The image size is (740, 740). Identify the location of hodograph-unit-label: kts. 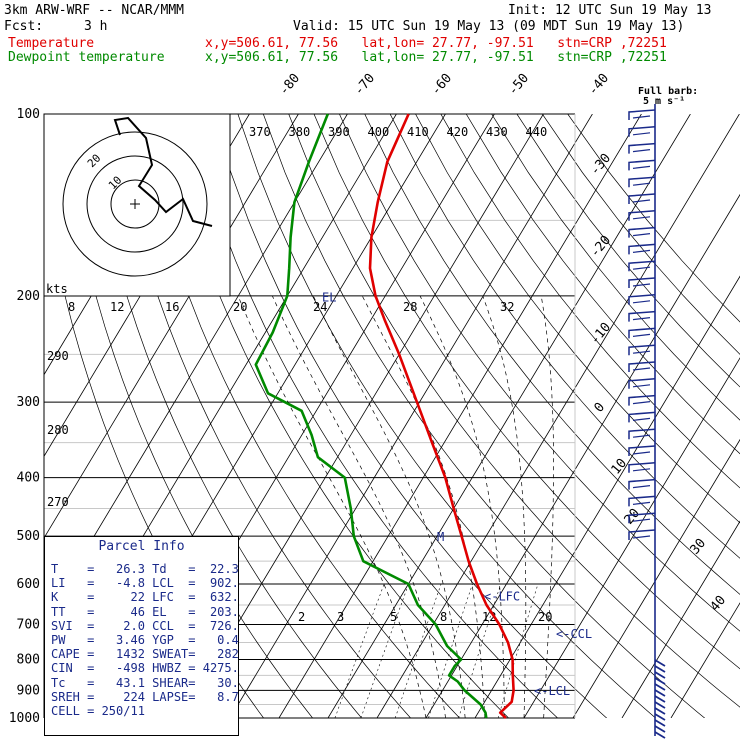
(57, 289).